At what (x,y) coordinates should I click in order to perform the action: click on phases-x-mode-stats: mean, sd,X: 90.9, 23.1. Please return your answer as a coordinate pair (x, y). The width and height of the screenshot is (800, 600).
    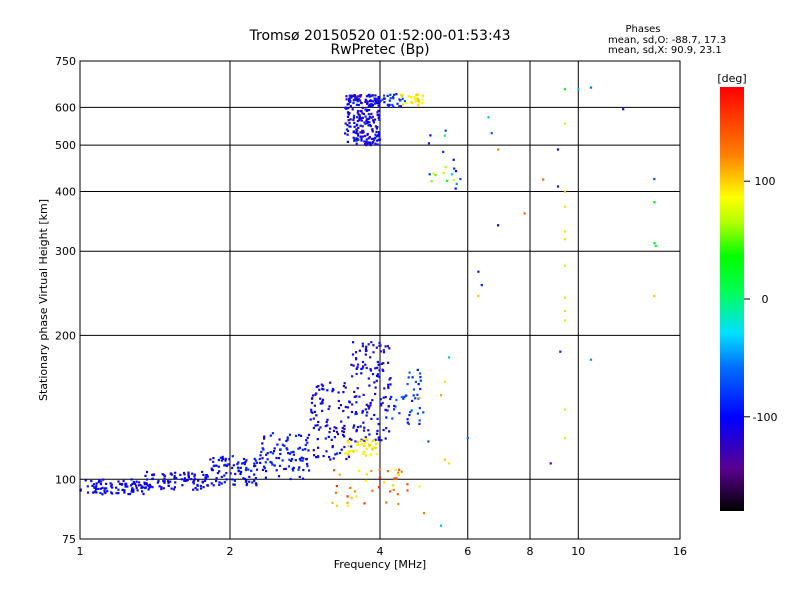
    Looking at the image, I should click on (665, 50).